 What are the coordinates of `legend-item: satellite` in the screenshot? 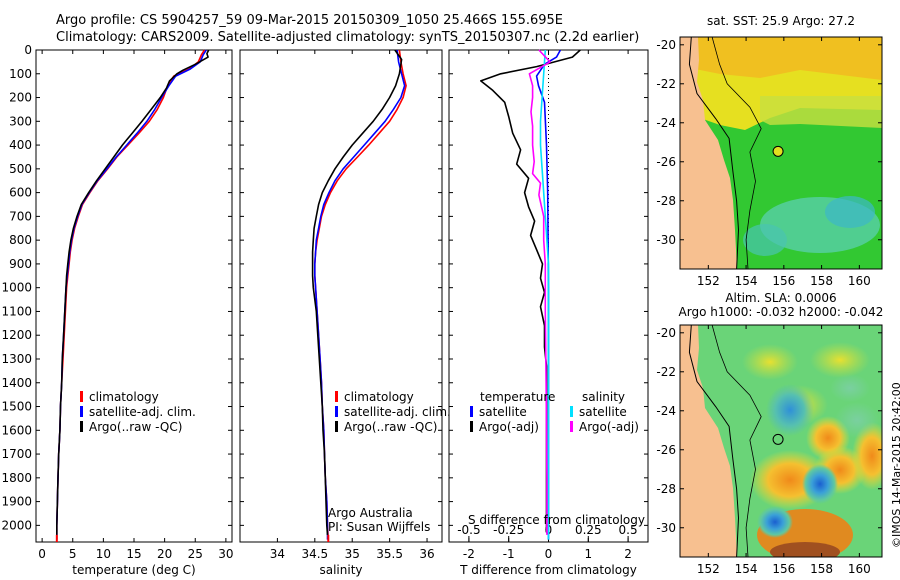 It's located at (510, 412).